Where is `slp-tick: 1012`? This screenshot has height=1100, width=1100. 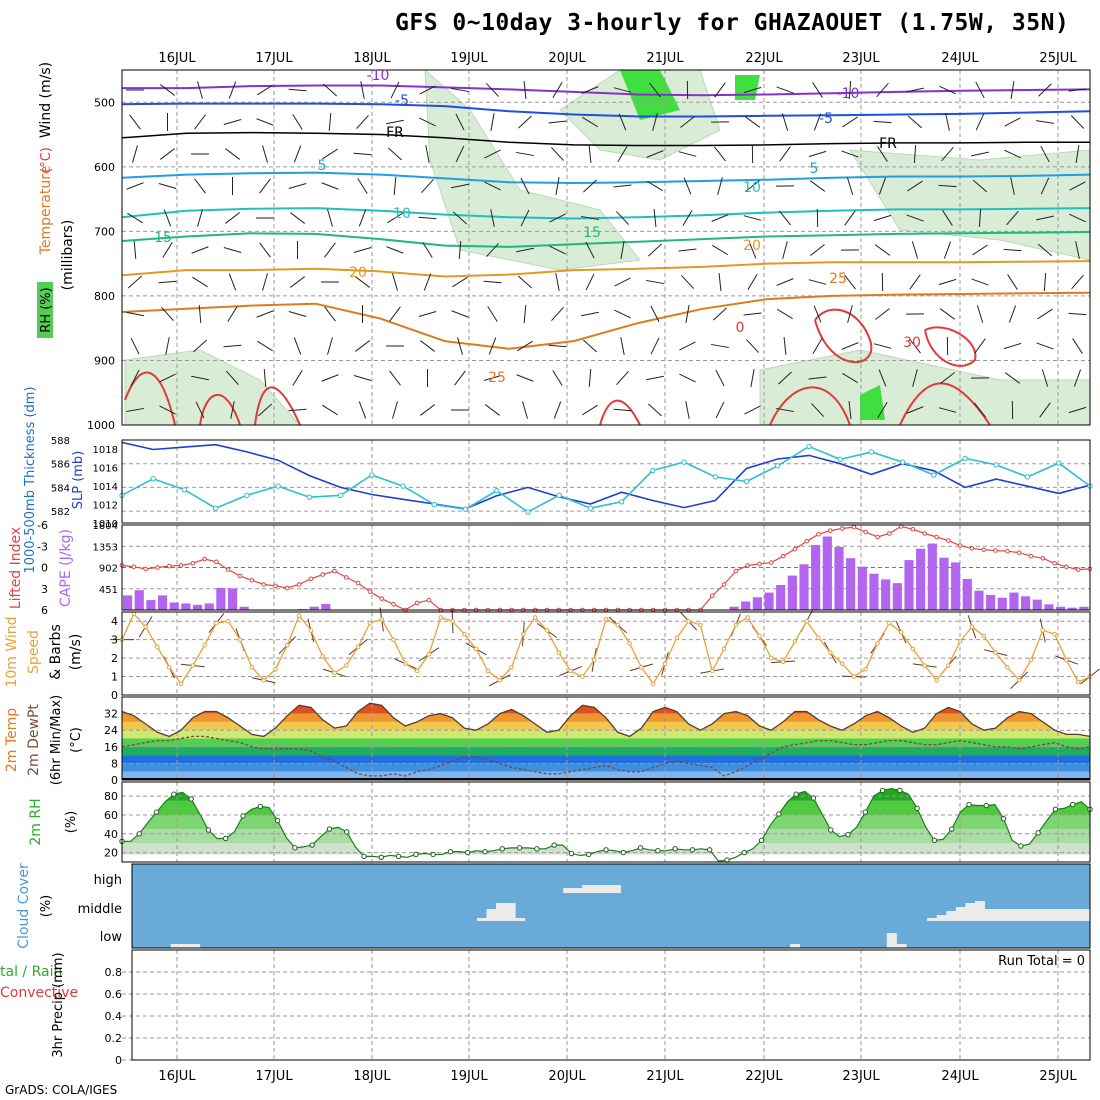 slp-tick: 1012 is located at coordinates (105, 506).